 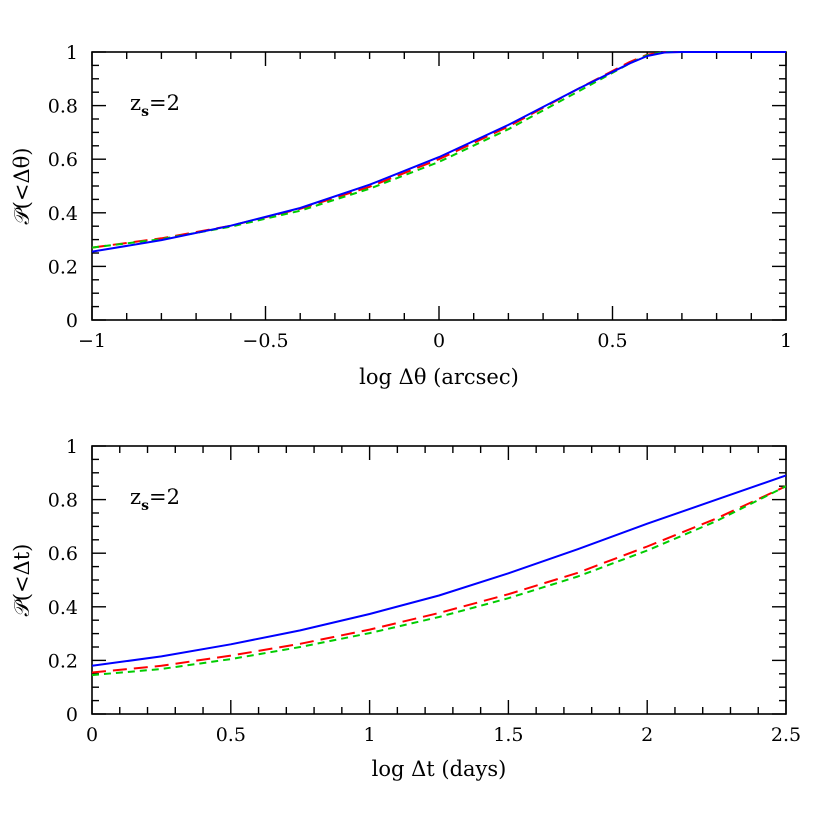 What do you see at coordinates (265, 341) in the screenshot?
I see `x-tick-label: −0.5` at bounding box center [265, 341].